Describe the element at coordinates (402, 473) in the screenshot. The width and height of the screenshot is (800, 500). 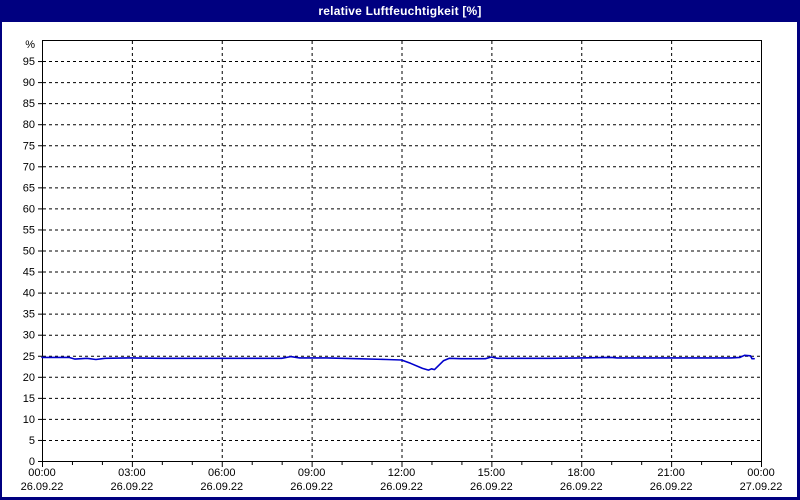
I see `x-axis-time-label: 12:00` at that location.